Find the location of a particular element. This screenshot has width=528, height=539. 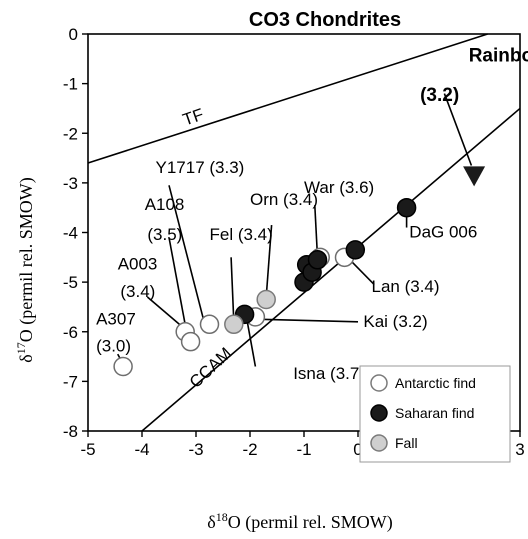

annotation-label: Lan (3.4) is located at coordinates (406, 286).